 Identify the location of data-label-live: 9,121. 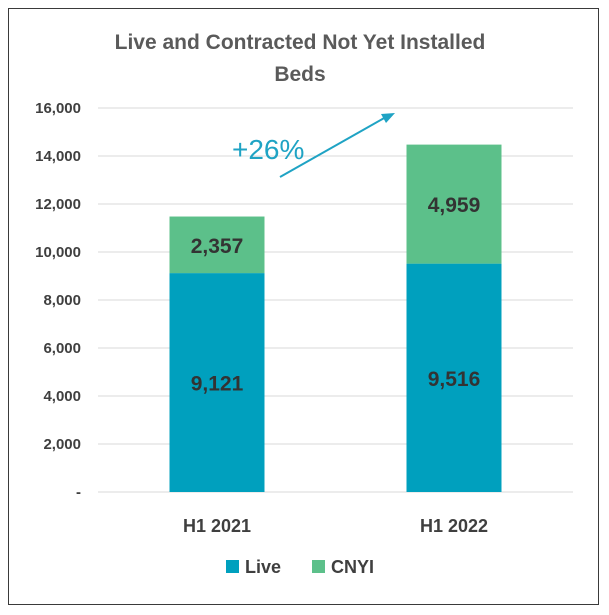
(217, 384).